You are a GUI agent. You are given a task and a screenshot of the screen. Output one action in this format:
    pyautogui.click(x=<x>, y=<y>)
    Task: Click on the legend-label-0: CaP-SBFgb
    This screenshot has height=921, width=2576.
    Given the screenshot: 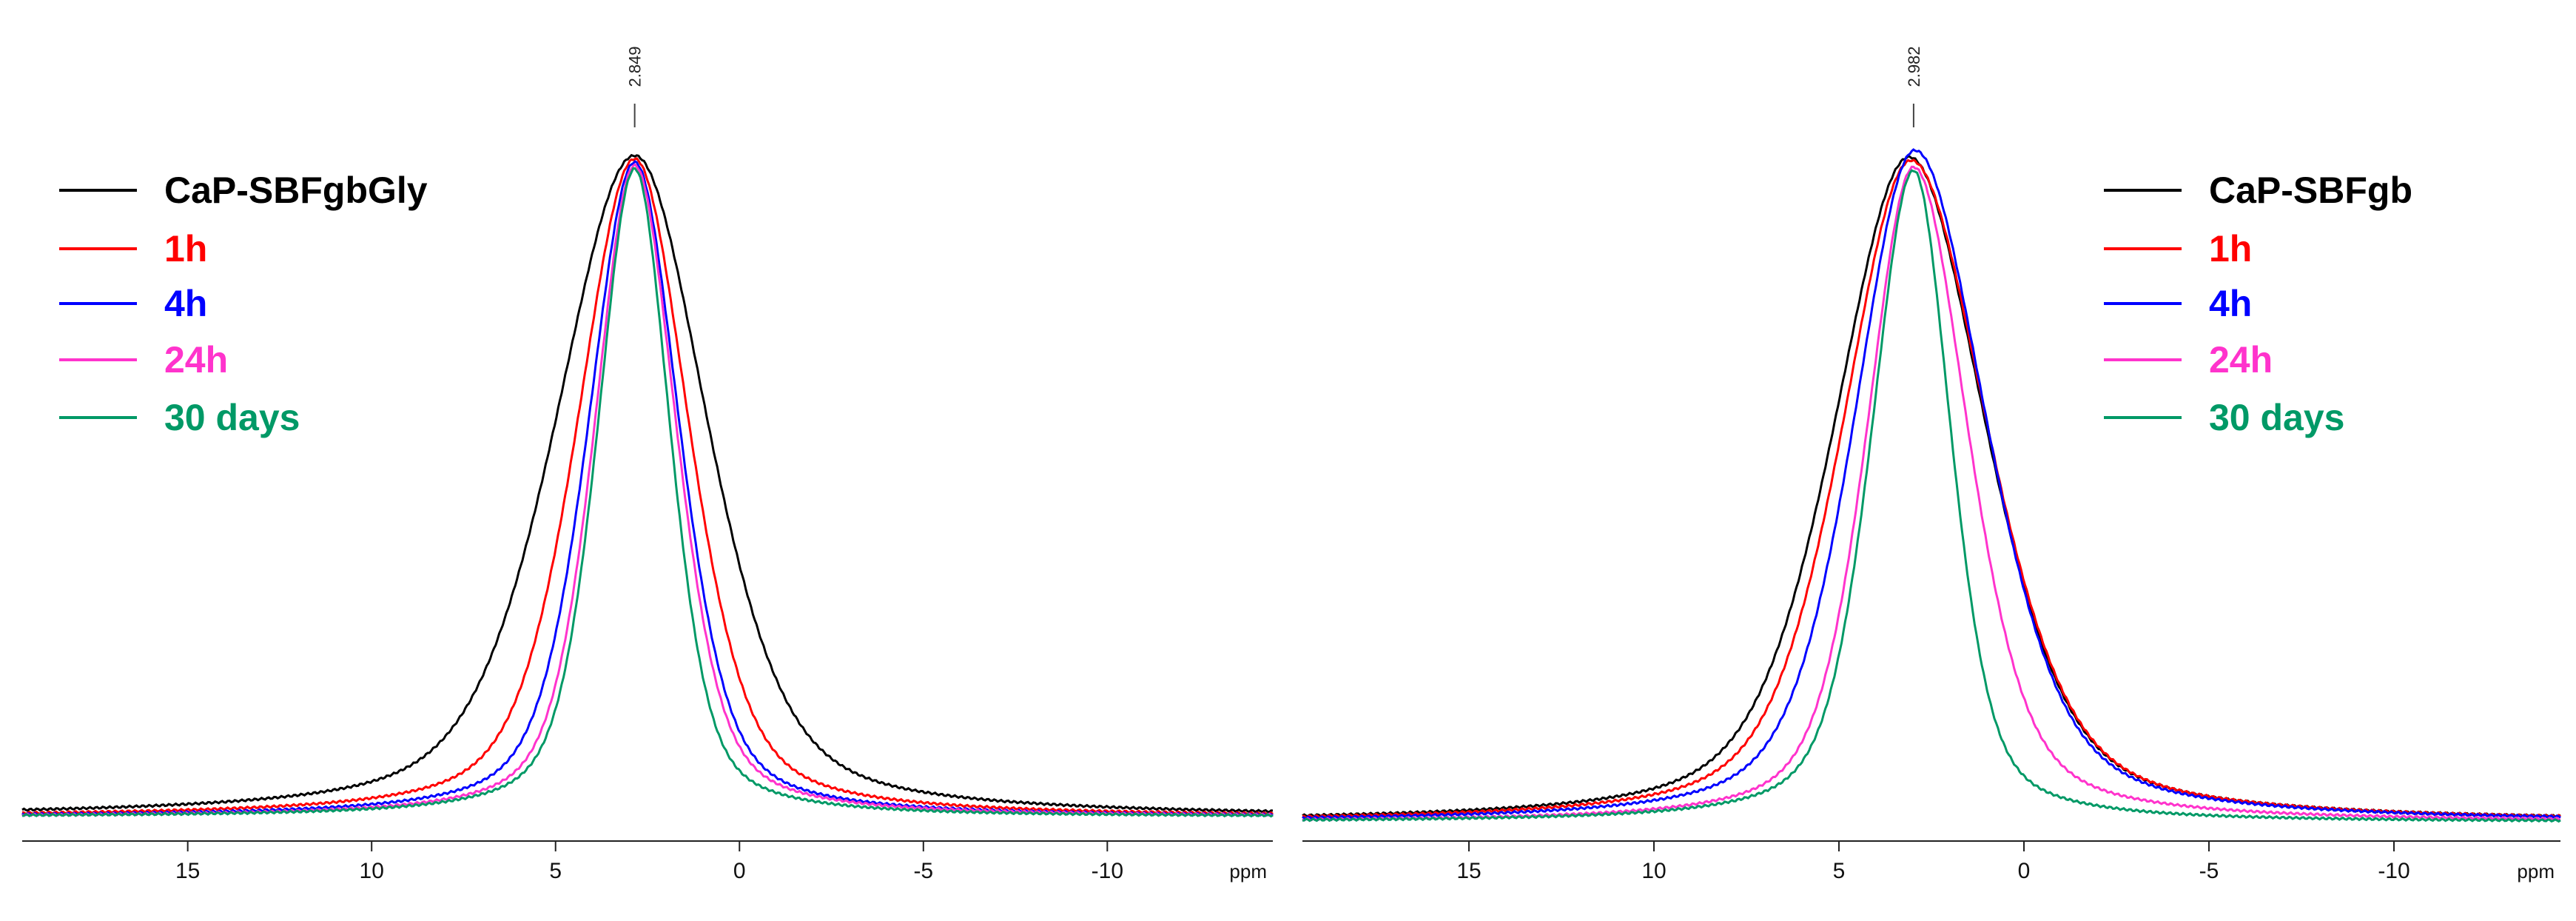 What is the action you would take?
    pyautogui.click(x=2310, y=190)
    